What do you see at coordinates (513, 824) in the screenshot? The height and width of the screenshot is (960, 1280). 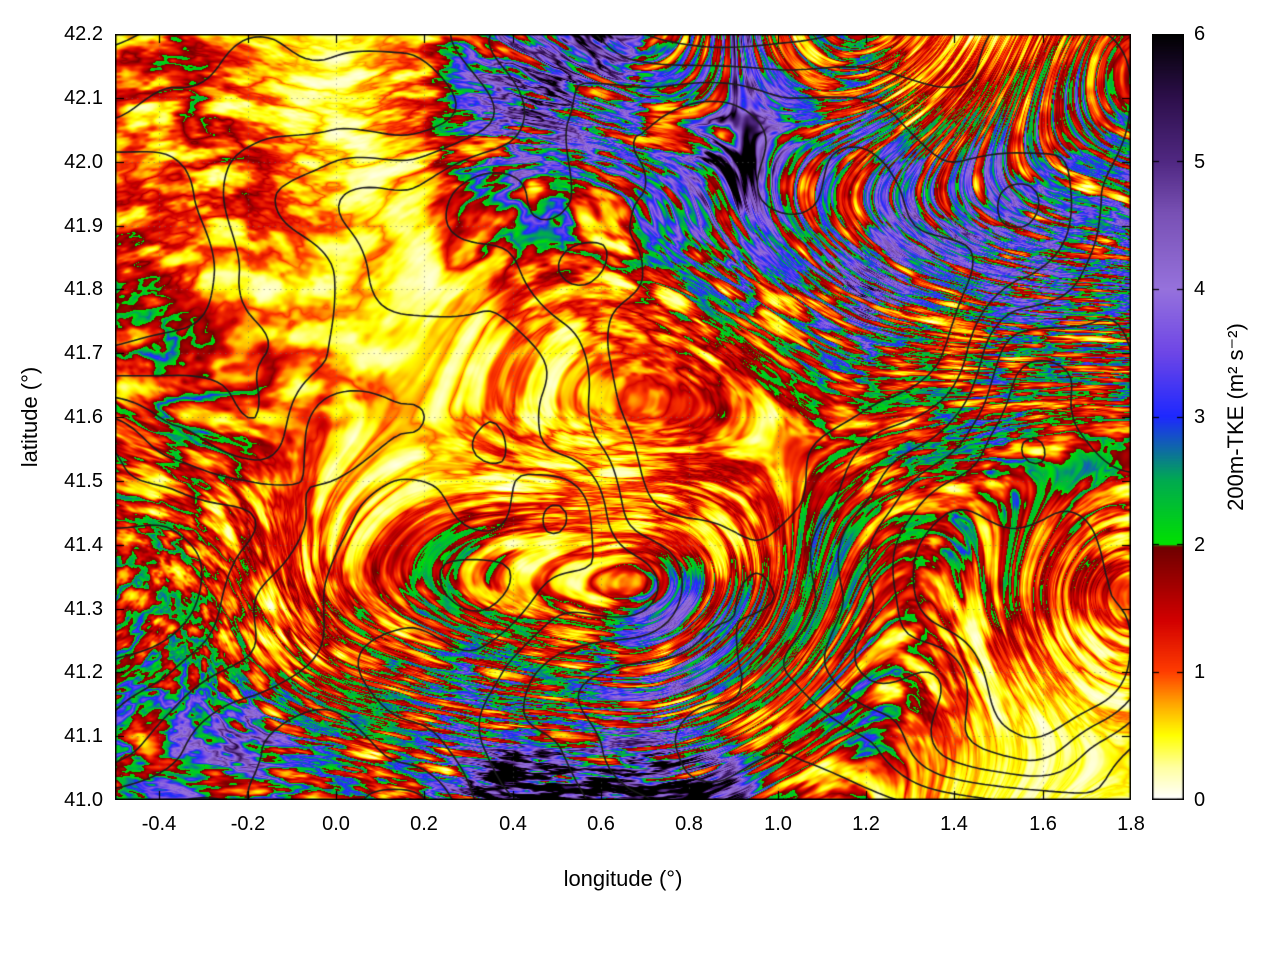 I see `x-tick-label: 0.4` at bounding box center [513, 824].